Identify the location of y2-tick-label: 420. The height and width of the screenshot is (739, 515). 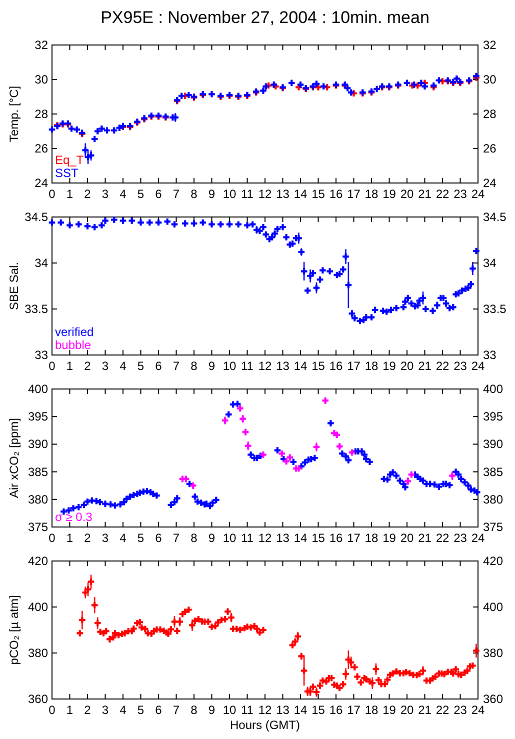
(493, 561).